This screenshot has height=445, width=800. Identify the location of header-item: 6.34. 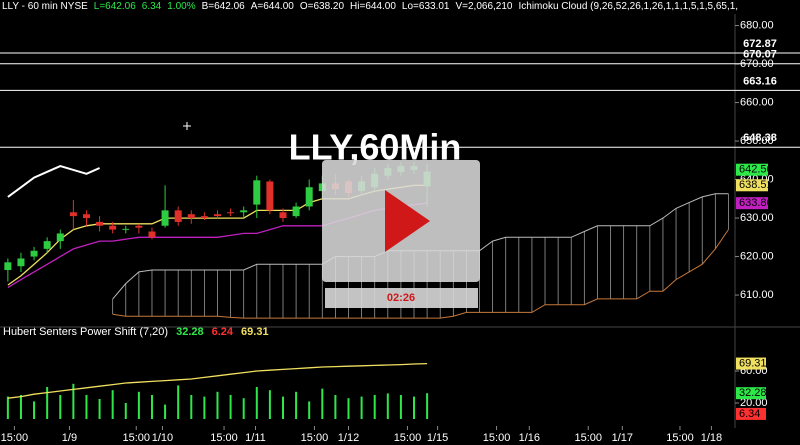
(152, 6).